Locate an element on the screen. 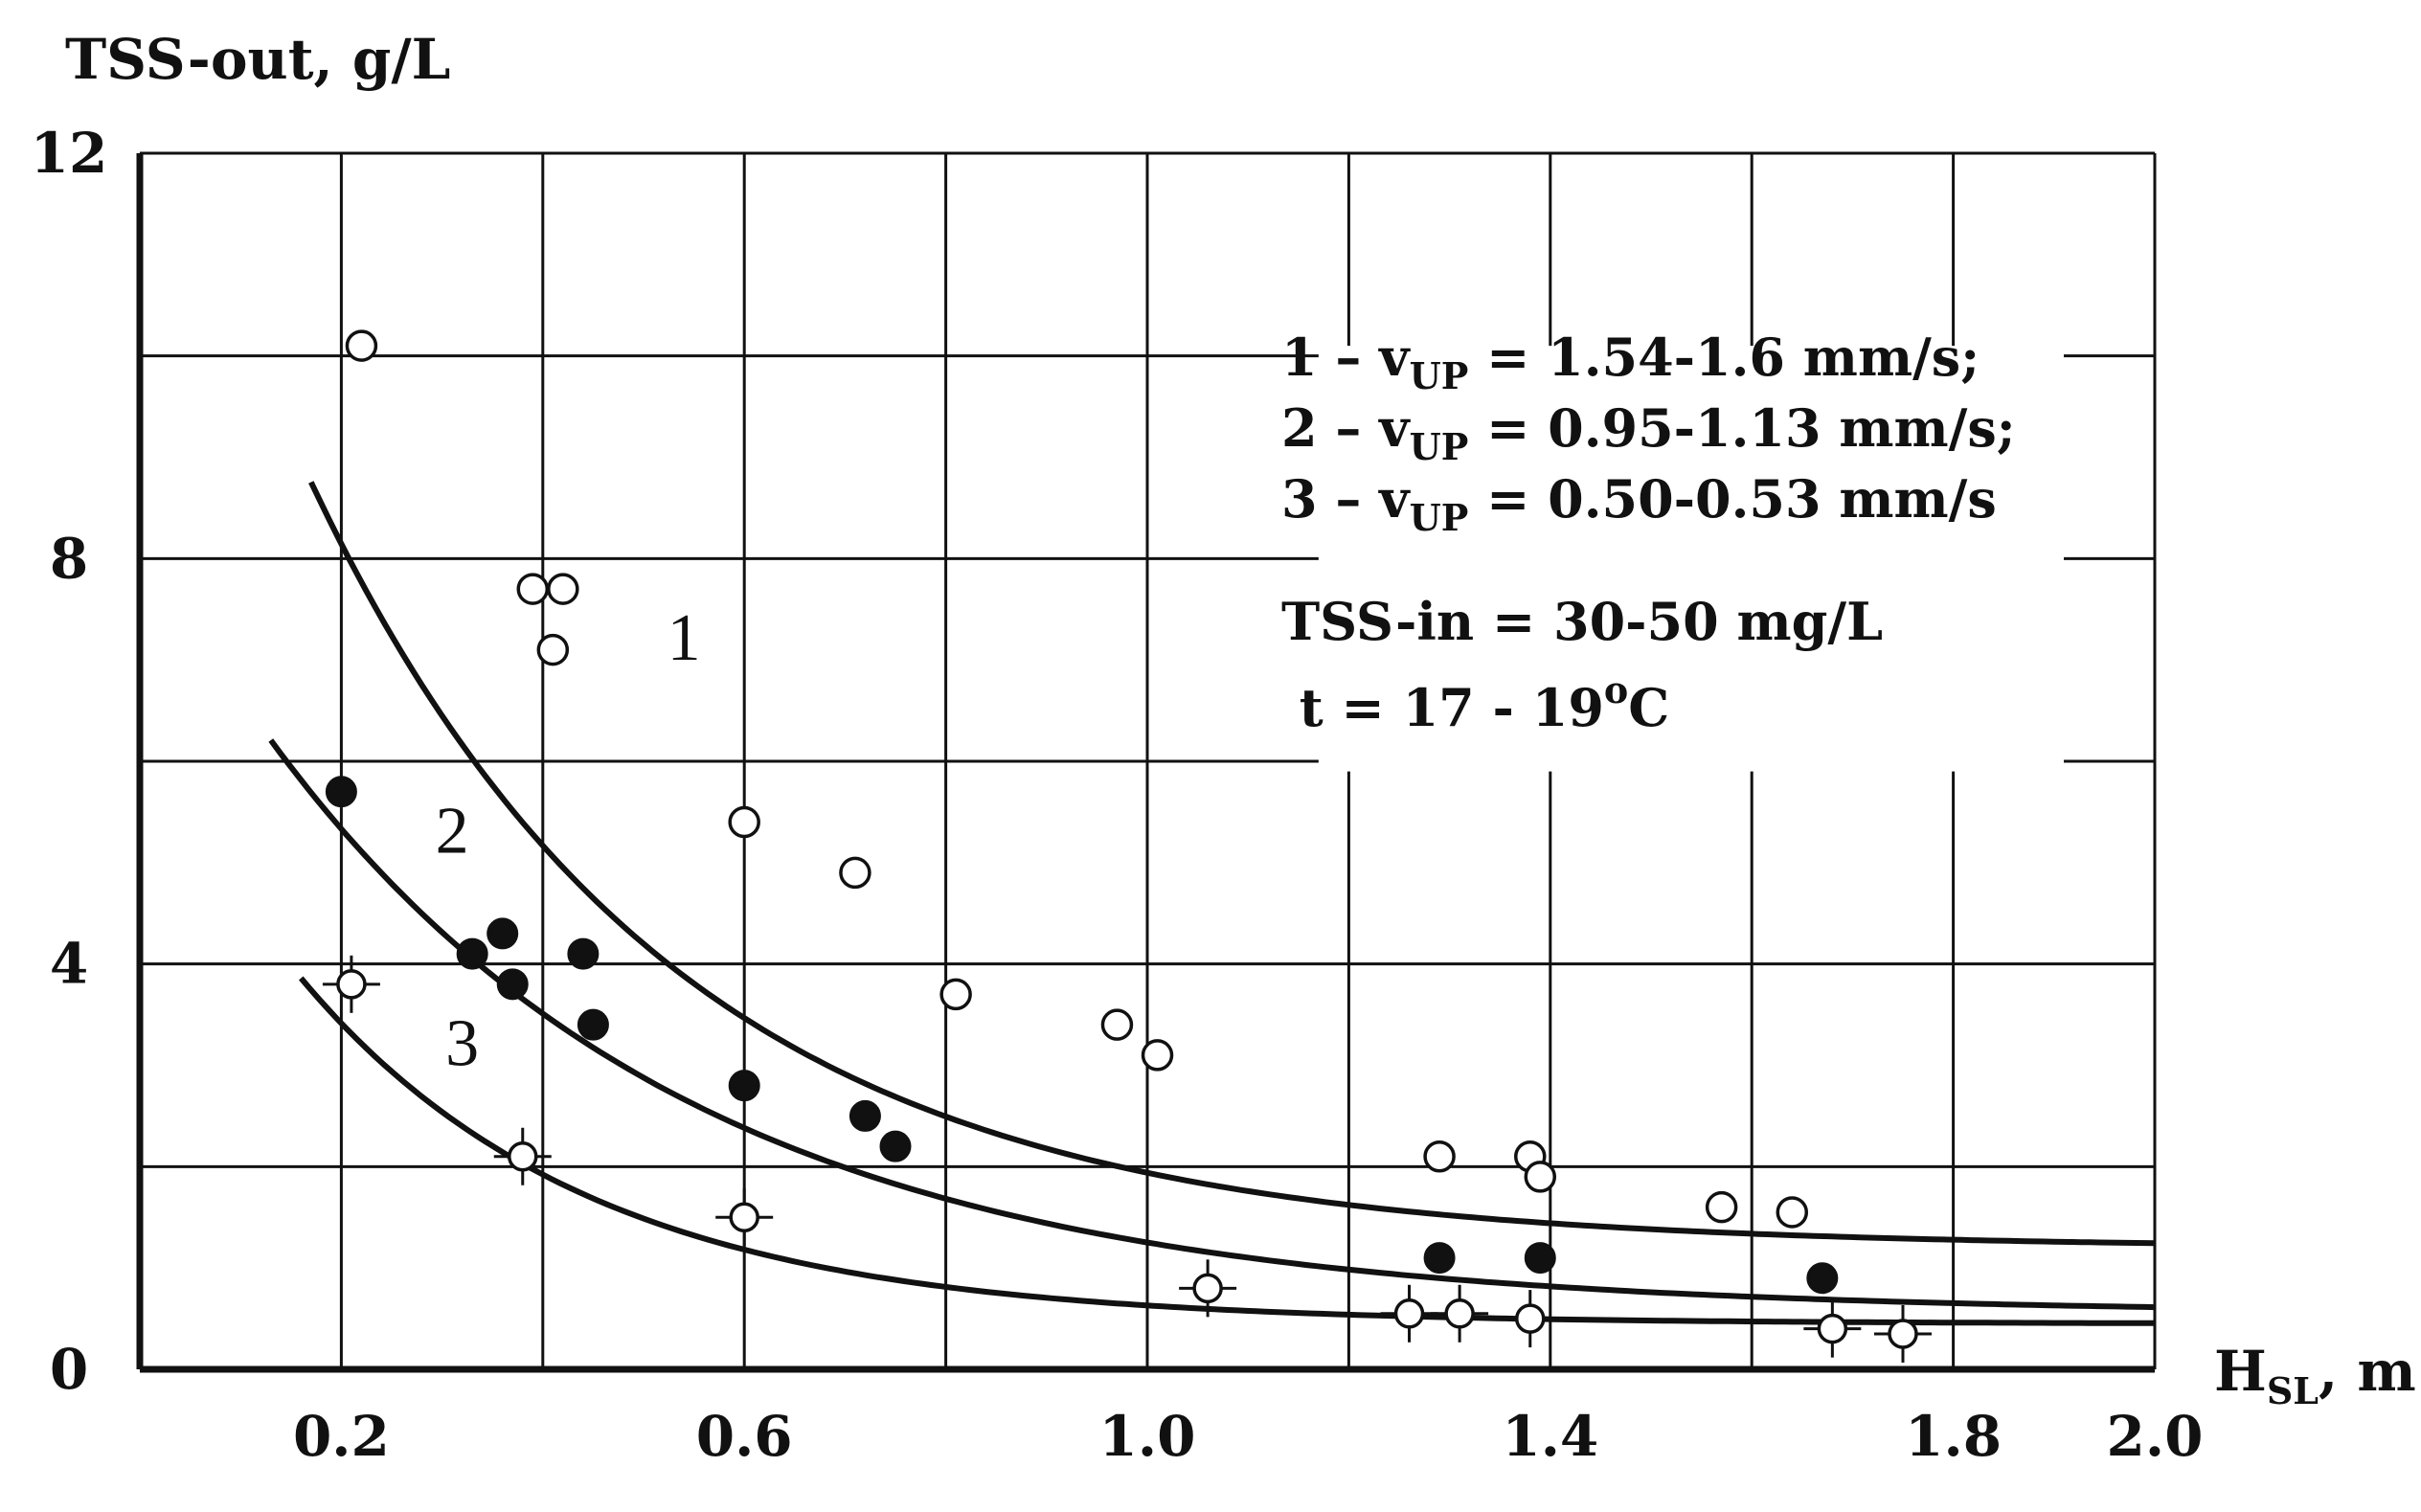 The width and height of the screenshot is (2421, 1512). y-axis-label: TSS-out, g/L is located at coordinates (258, 59).